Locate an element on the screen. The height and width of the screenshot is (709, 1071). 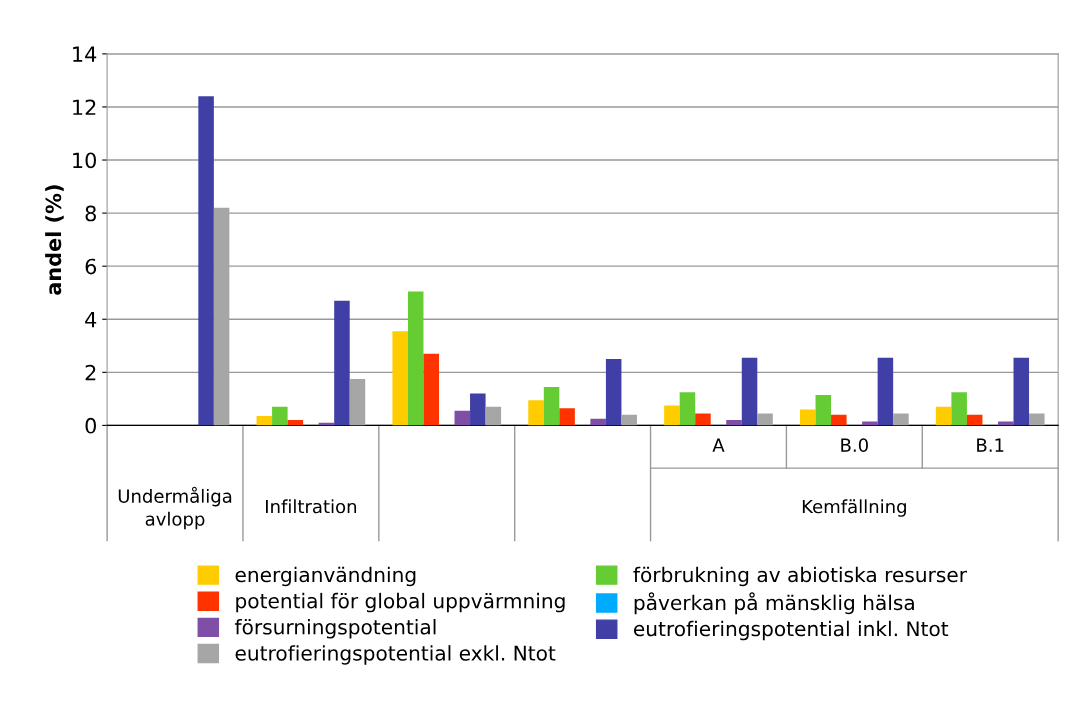
x-tick-label: A is located at coordinates (718, 445).